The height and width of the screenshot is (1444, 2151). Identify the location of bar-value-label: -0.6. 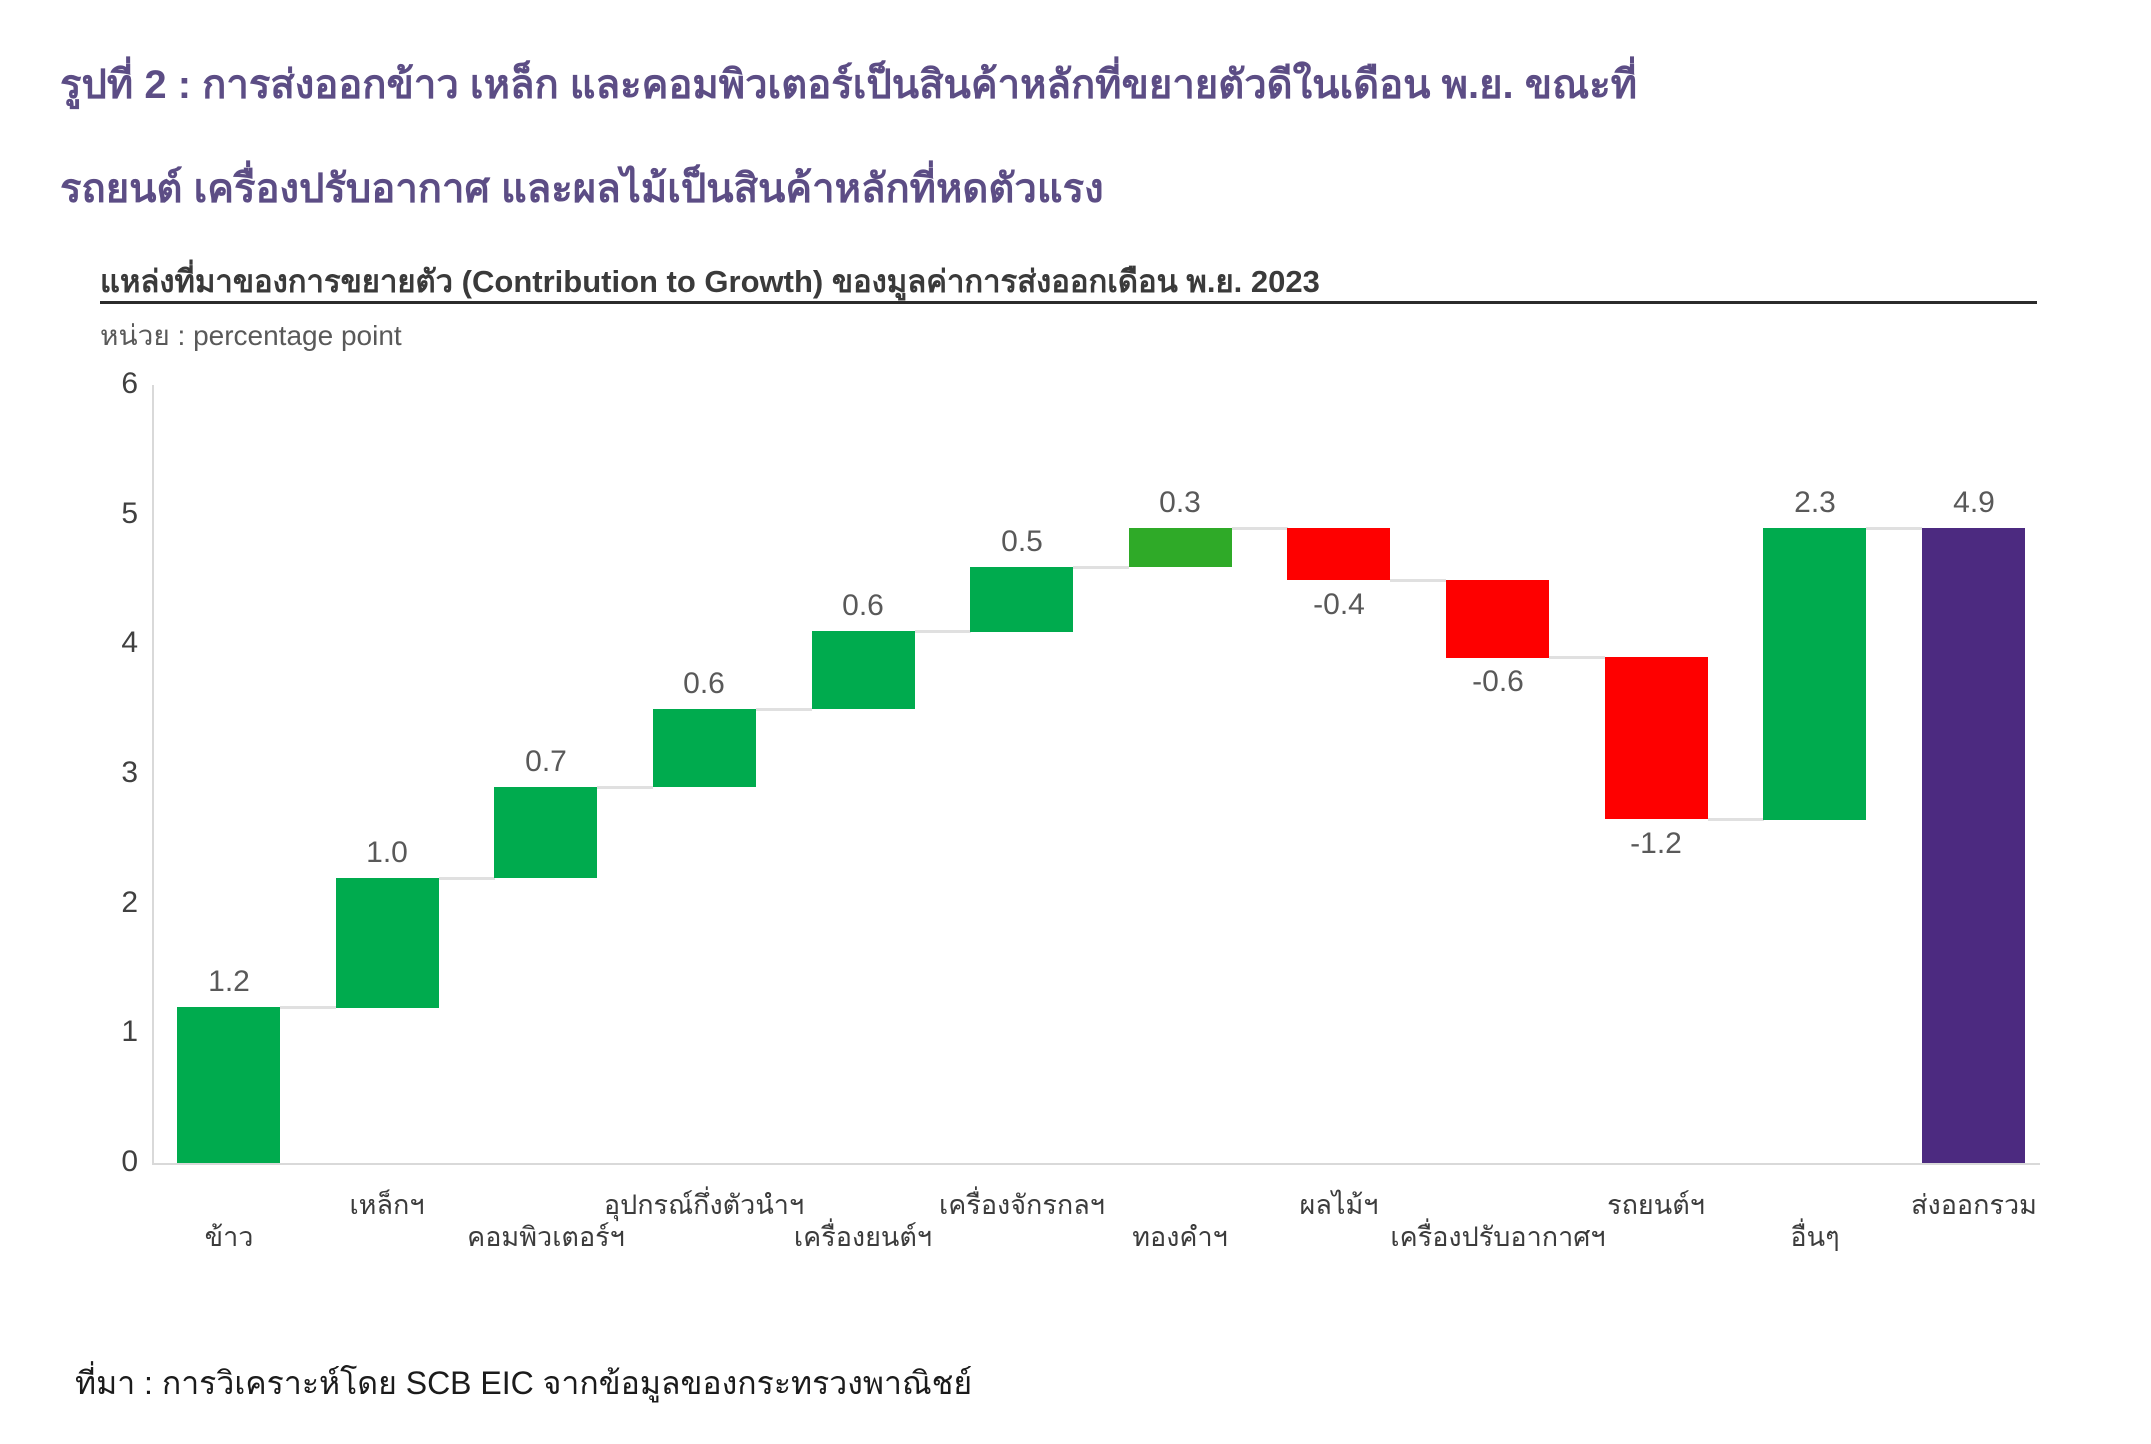
(1498, 681).